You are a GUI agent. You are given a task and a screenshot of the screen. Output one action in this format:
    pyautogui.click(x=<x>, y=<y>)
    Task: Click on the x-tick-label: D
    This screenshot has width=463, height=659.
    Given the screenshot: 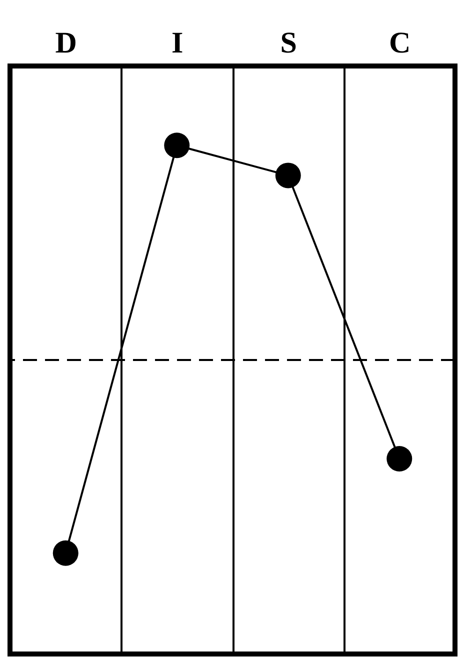 What is the action you would take?
    pyautogui.click(x=66, y=43)
    